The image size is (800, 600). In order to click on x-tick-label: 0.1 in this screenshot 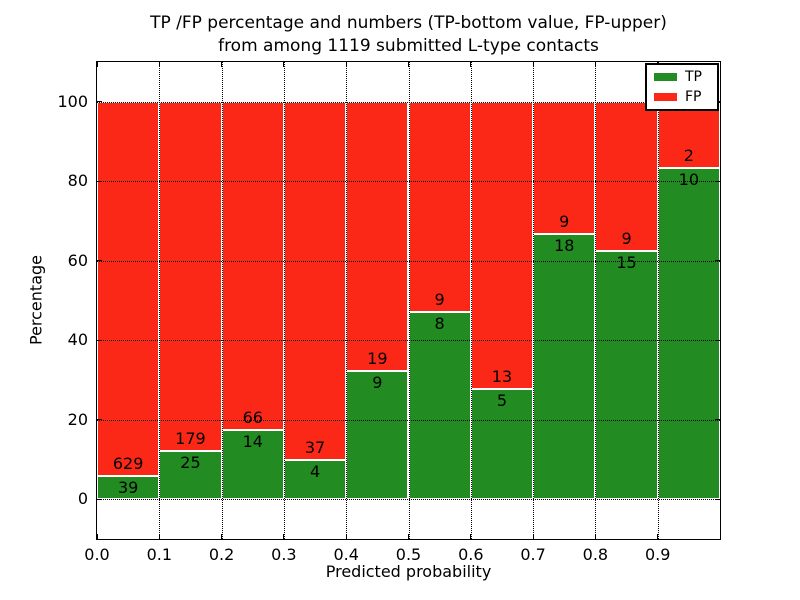, I will do `click(159, 554)`.